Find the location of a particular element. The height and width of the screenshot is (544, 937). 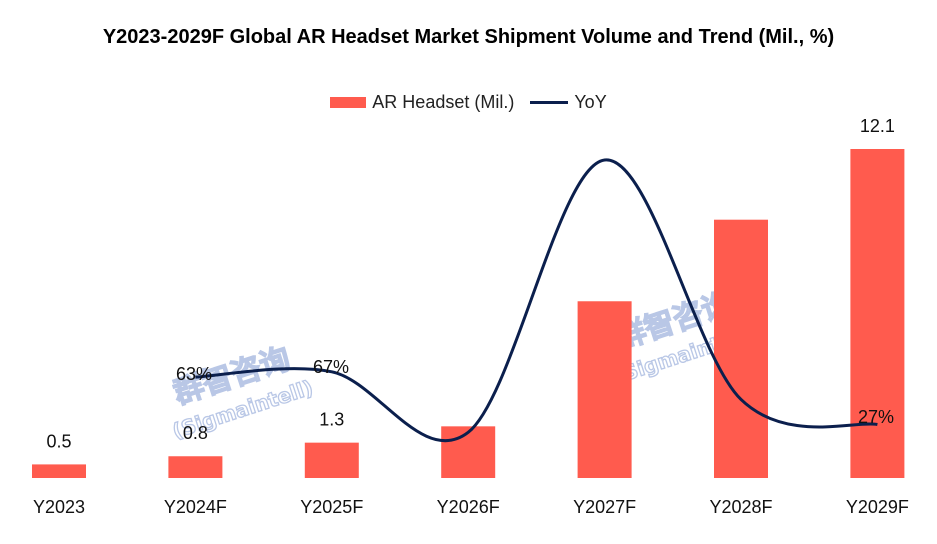

legend-item-bar: AR Headset (Mil.) is located at coordinates (422, 102).